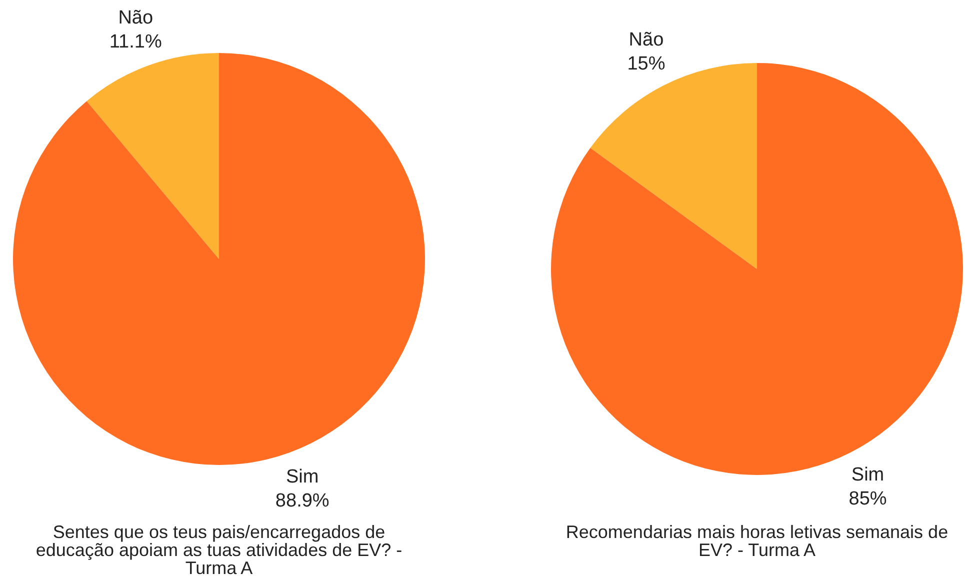 The image size is (965, 586). Describe the element at coordinates (302, 501) in the screenshot. I see `data-label: 88.9%` at that location.